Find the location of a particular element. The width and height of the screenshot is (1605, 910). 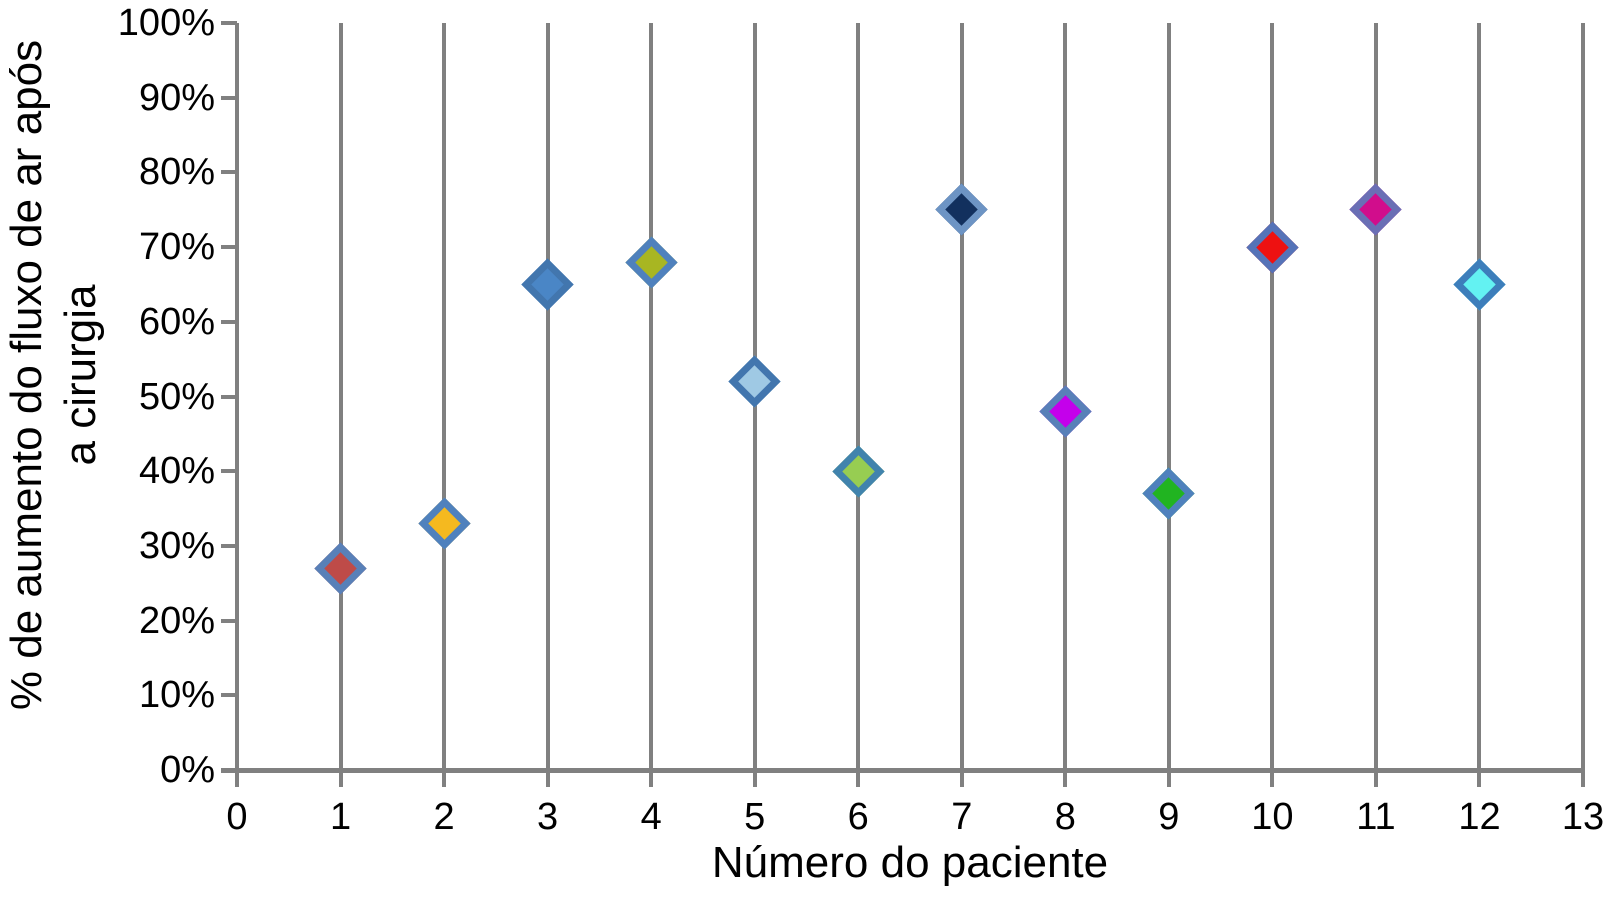

y-tick-10% is located at coordinates (229, 695).